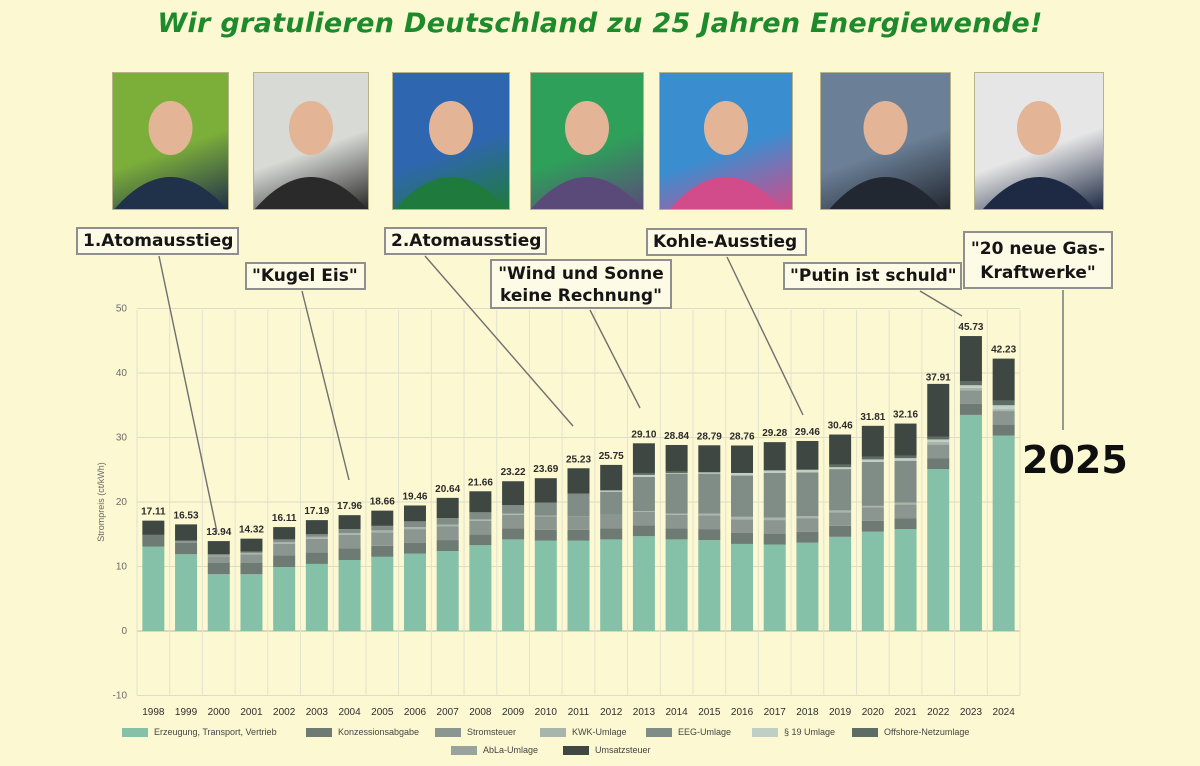  What do you see at coordinates (1038, 260) in the screenshot?
I see `callout-gaskraftwerke: "20 neue Gas- Kraftwerke"` at bounding box center [1038, 260].